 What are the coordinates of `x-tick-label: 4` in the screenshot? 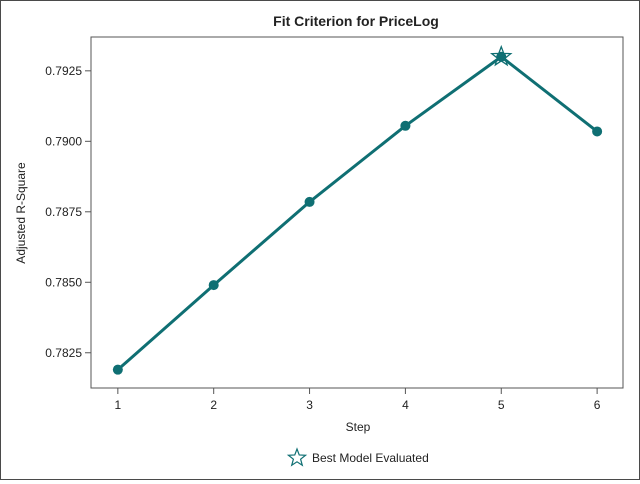 It's located at (405, 405).